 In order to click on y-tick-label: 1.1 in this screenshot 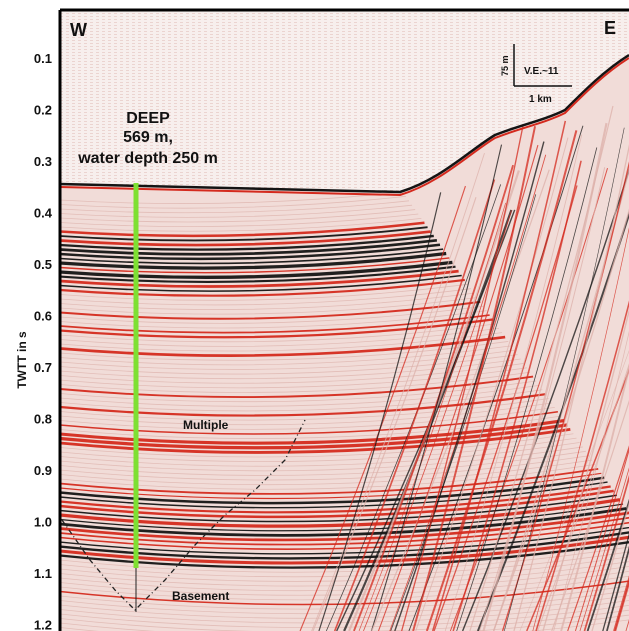, I will do `click(43, 573)`.